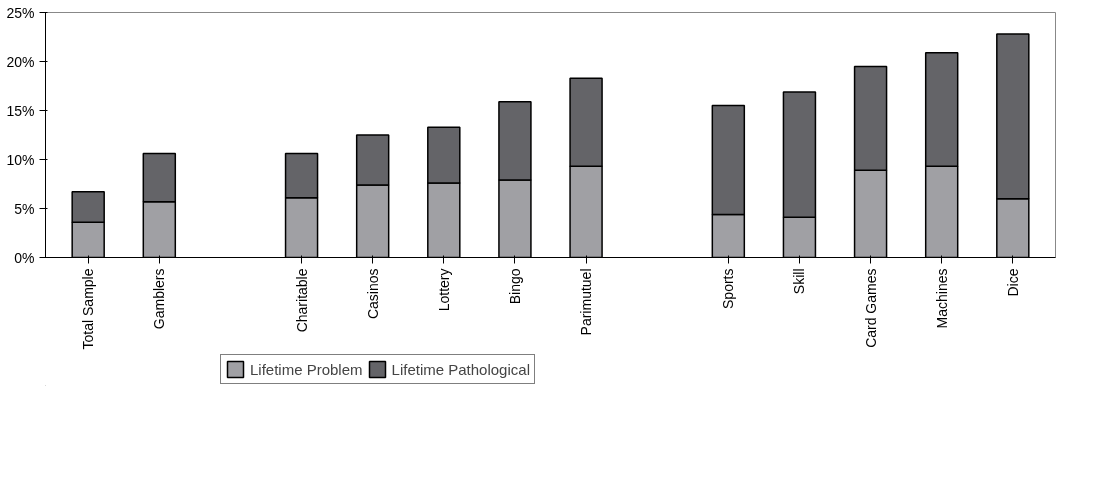 This screenshot has width=1098, height=480. I want to click on x-tick-label: Total Sample, so click(88, 309).